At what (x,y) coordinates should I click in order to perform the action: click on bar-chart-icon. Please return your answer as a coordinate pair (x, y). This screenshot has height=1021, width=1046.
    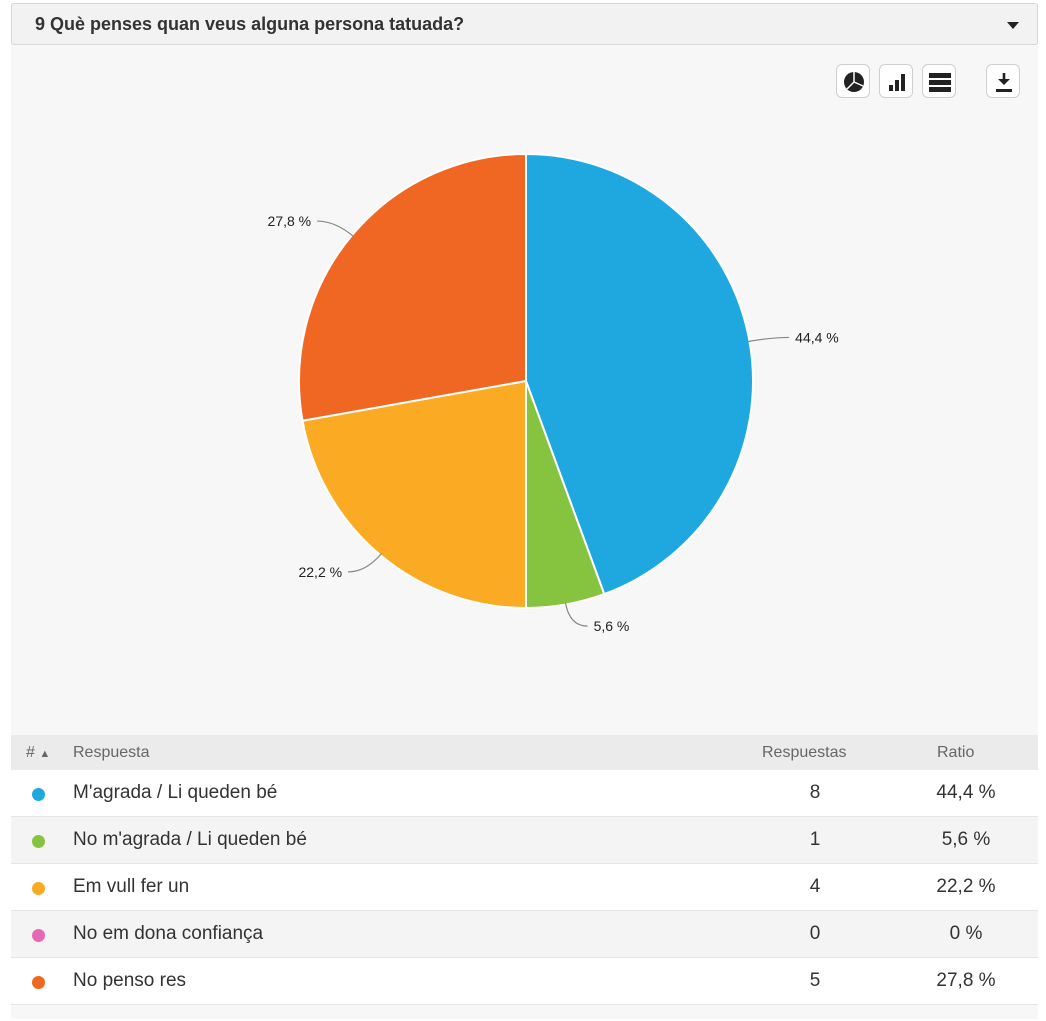
    Looking at the image, I should click on (897, 82).